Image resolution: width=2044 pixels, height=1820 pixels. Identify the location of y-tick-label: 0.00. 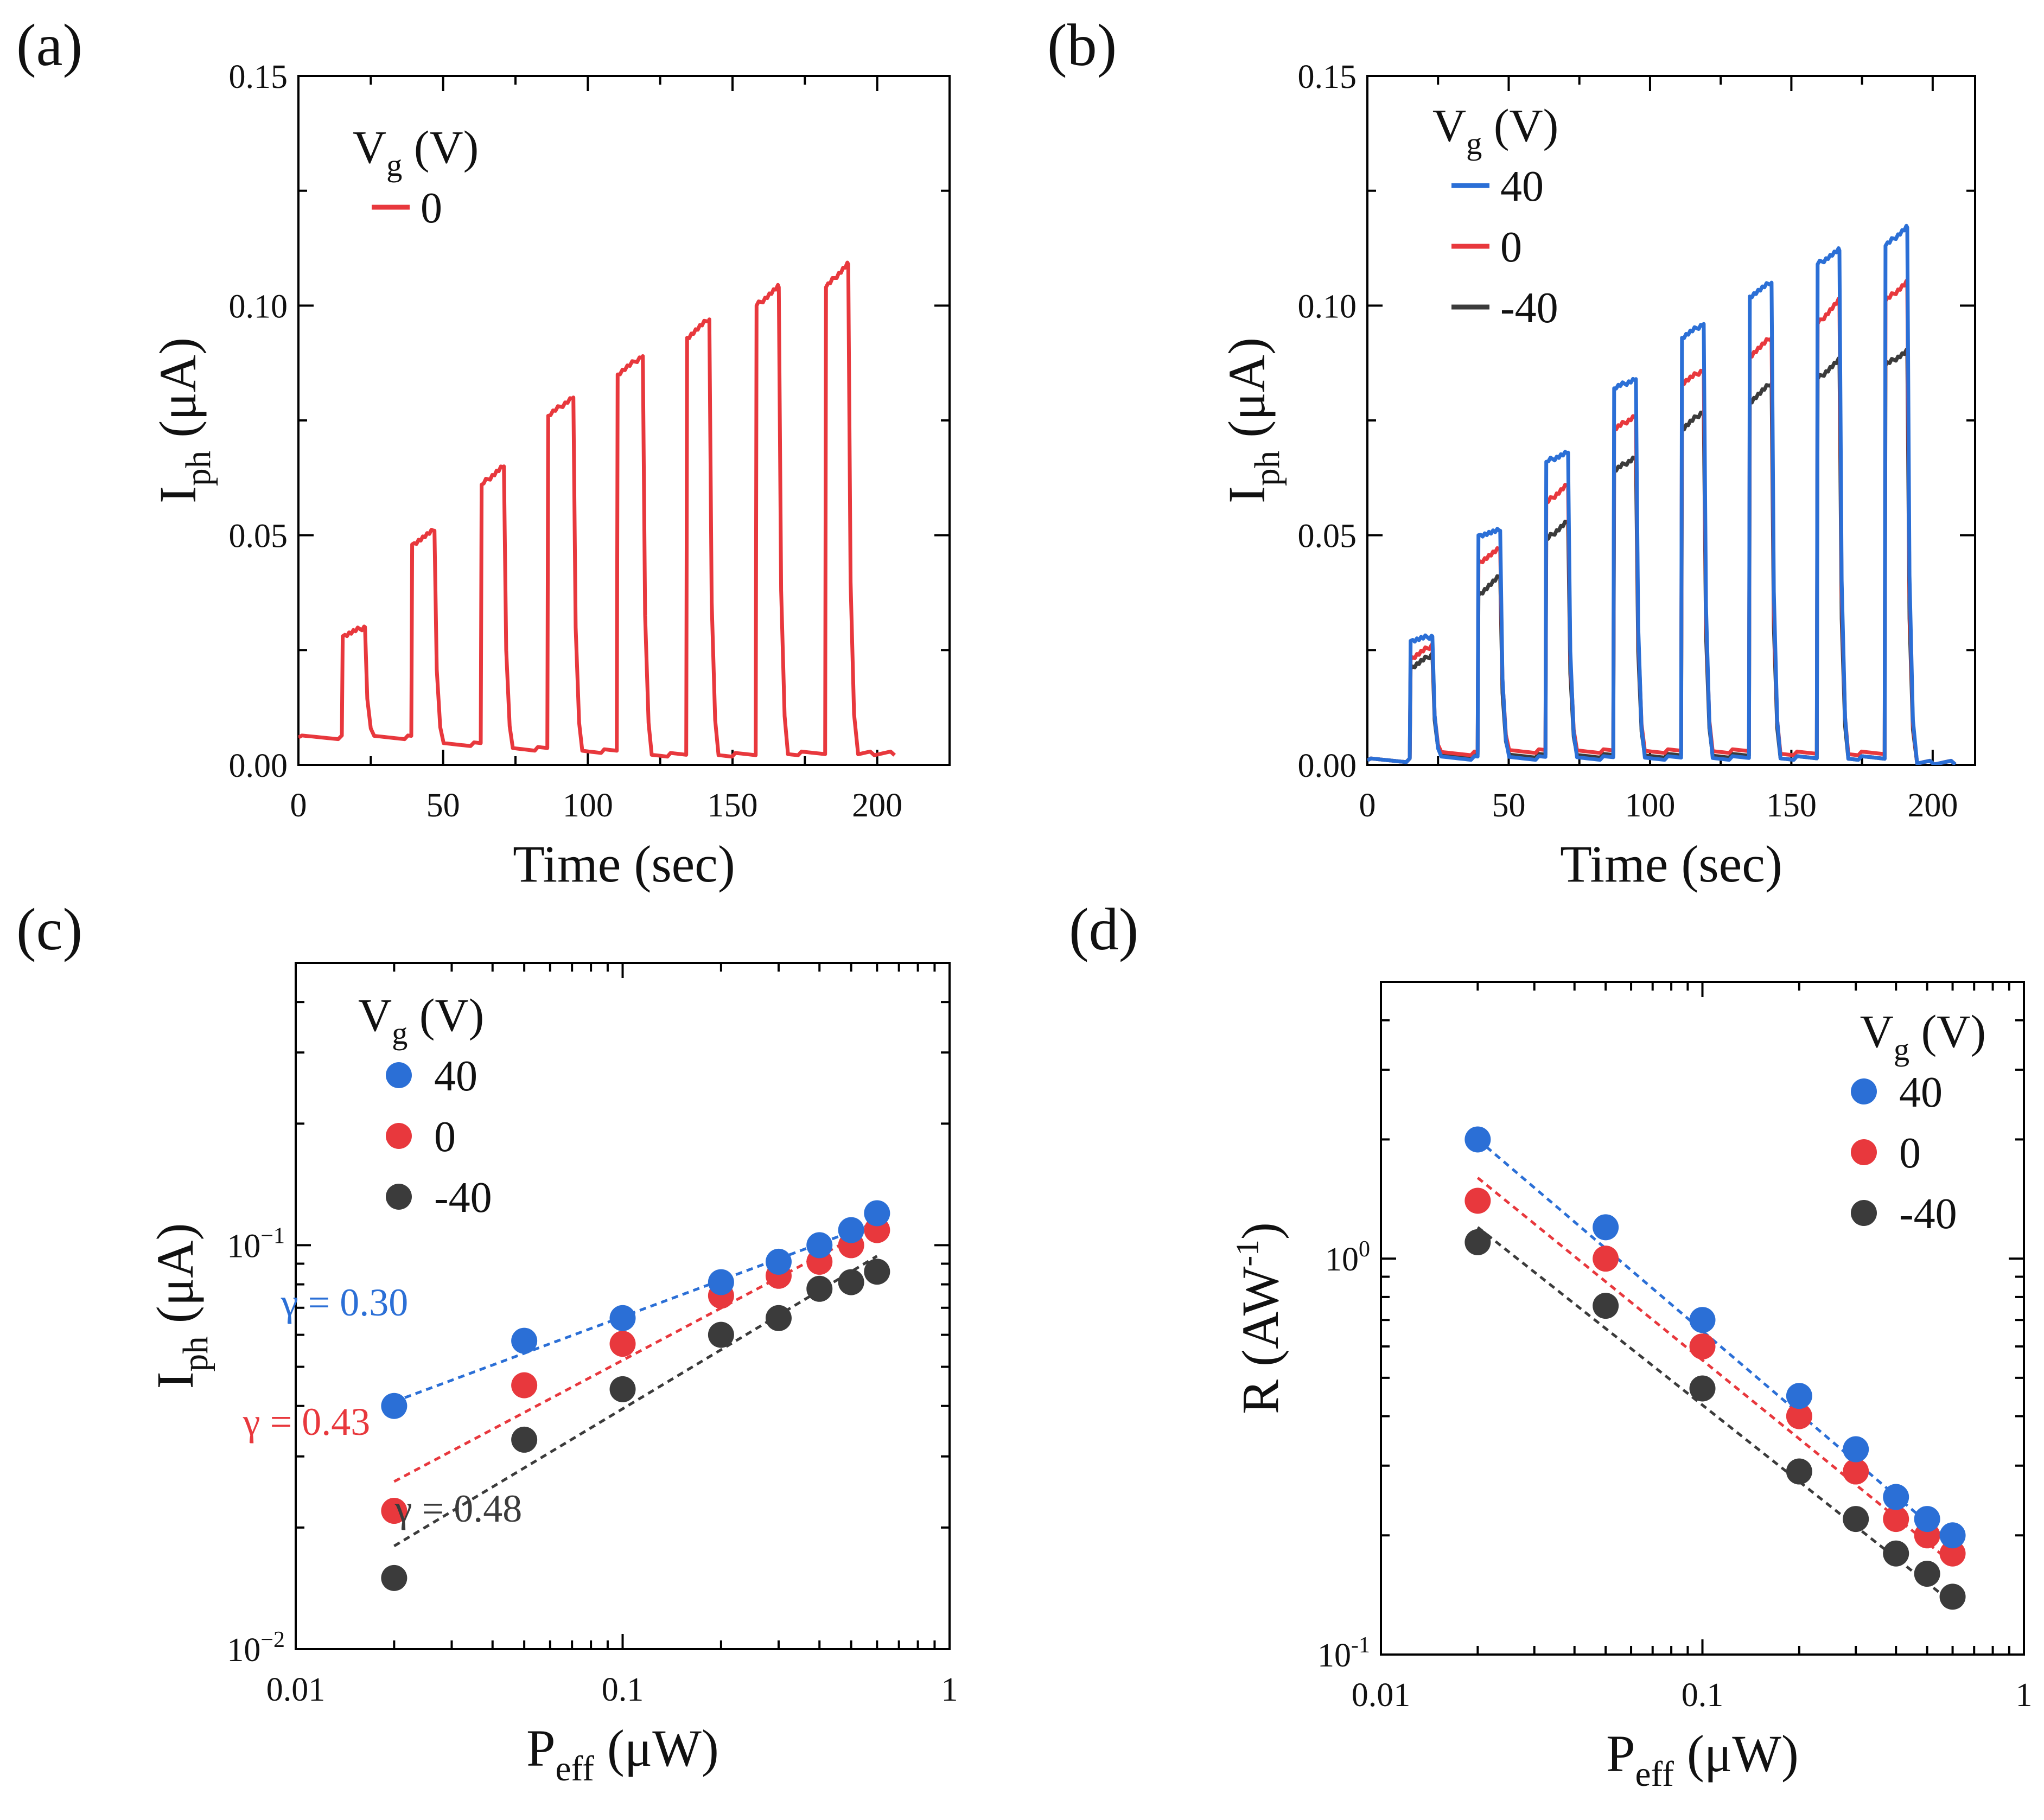
(258, 766).